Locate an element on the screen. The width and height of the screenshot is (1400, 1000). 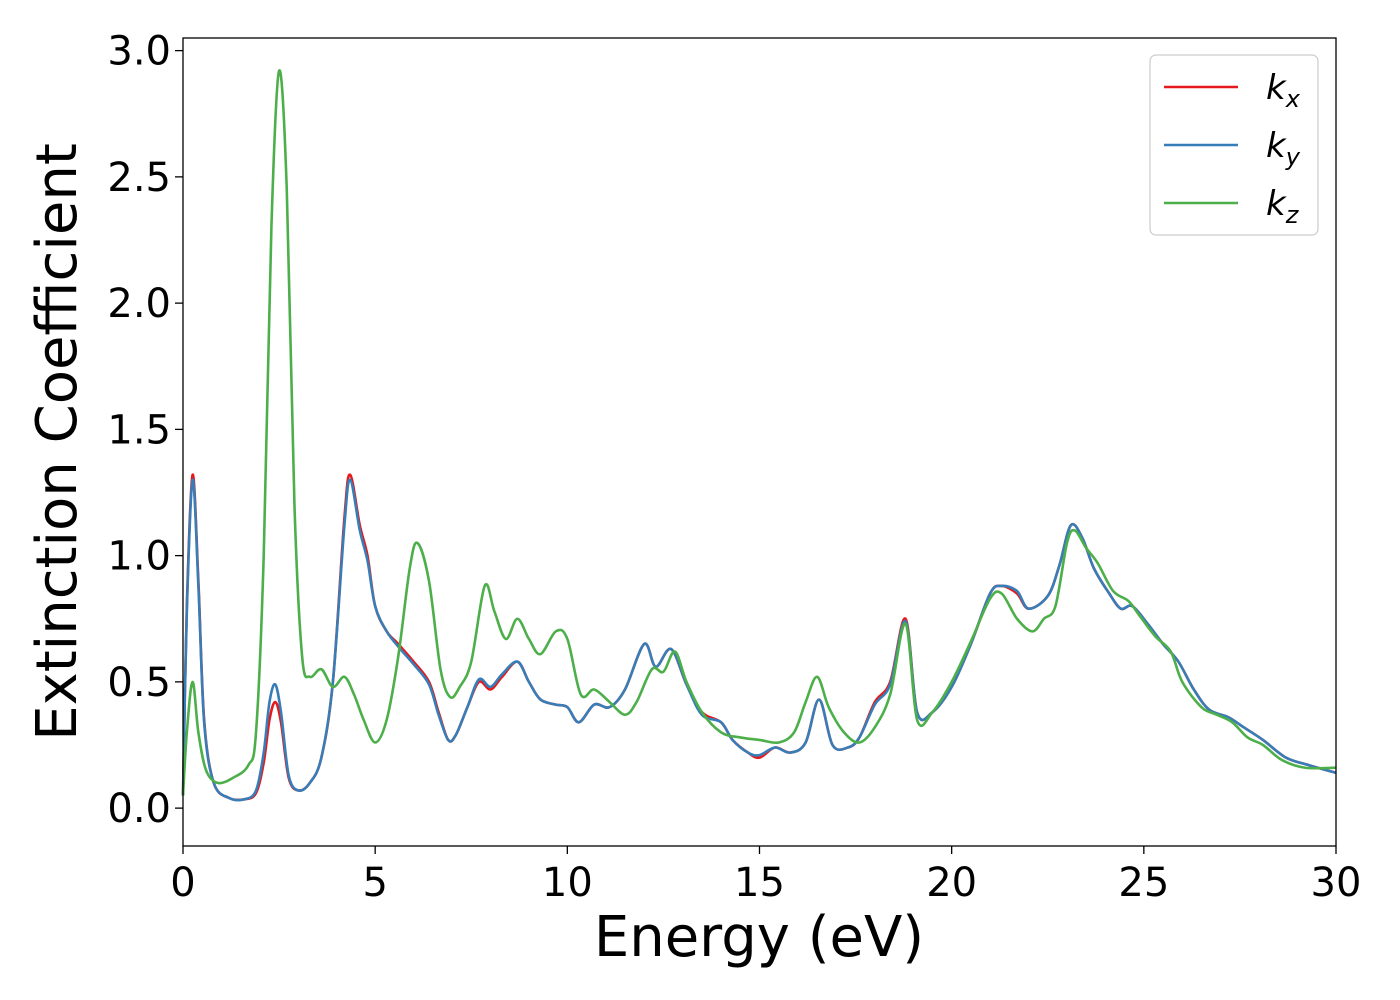
y-axis-label: Extinction Coefficient is located at coordinates (57, 442).